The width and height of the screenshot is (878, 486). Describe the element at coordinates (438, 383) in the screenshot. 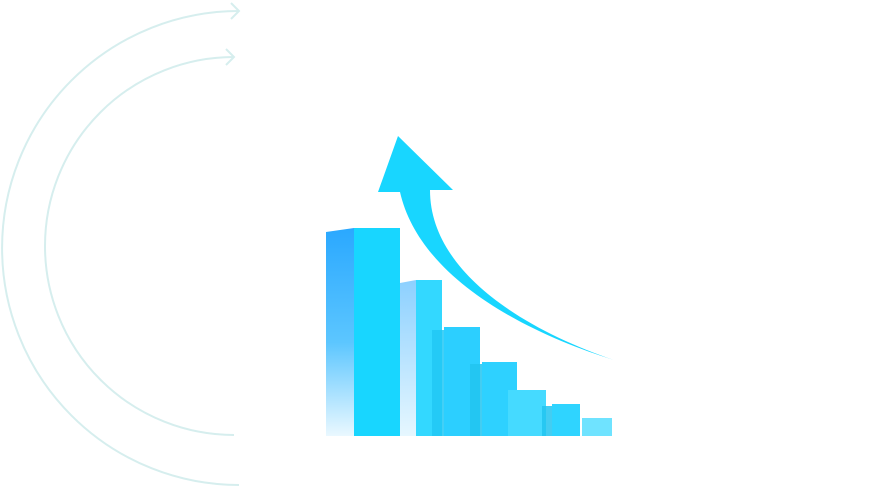

I see `bar-3-side` at that location.